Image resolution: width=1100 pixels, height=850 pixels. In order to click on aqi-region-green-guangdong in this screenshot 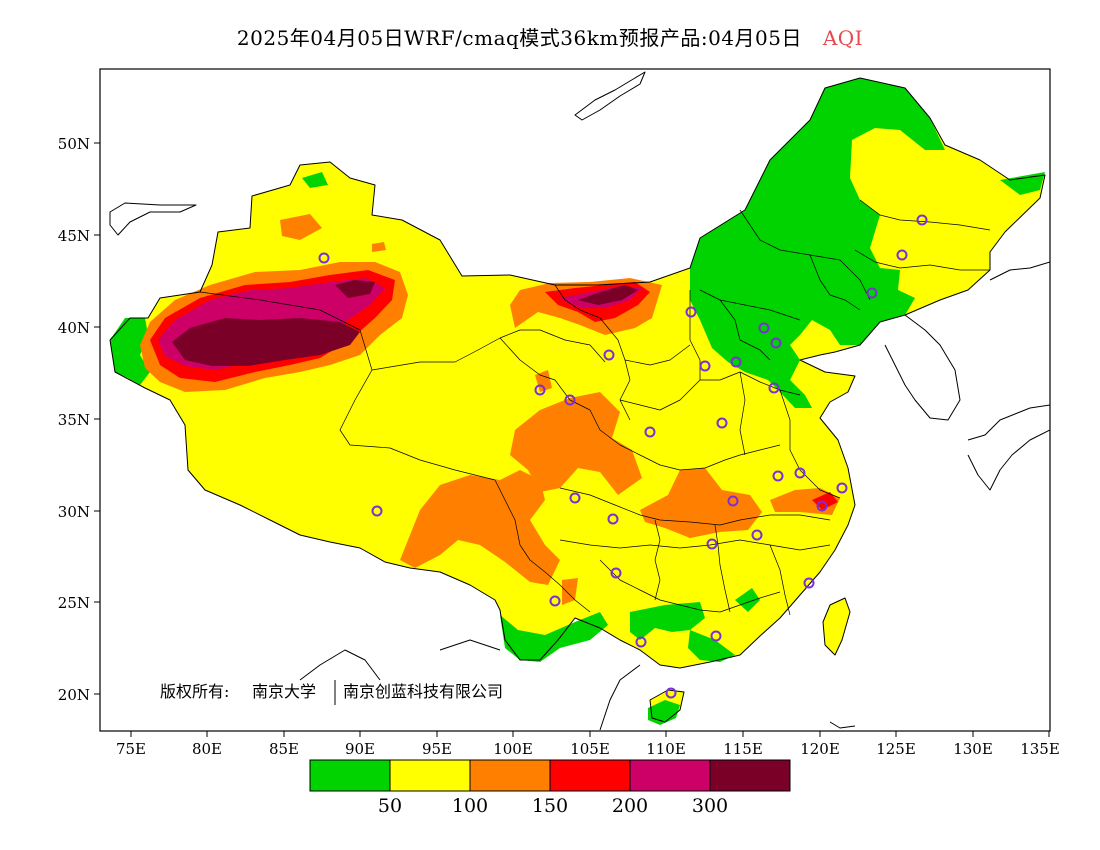, I will do `click(711, 646)`.